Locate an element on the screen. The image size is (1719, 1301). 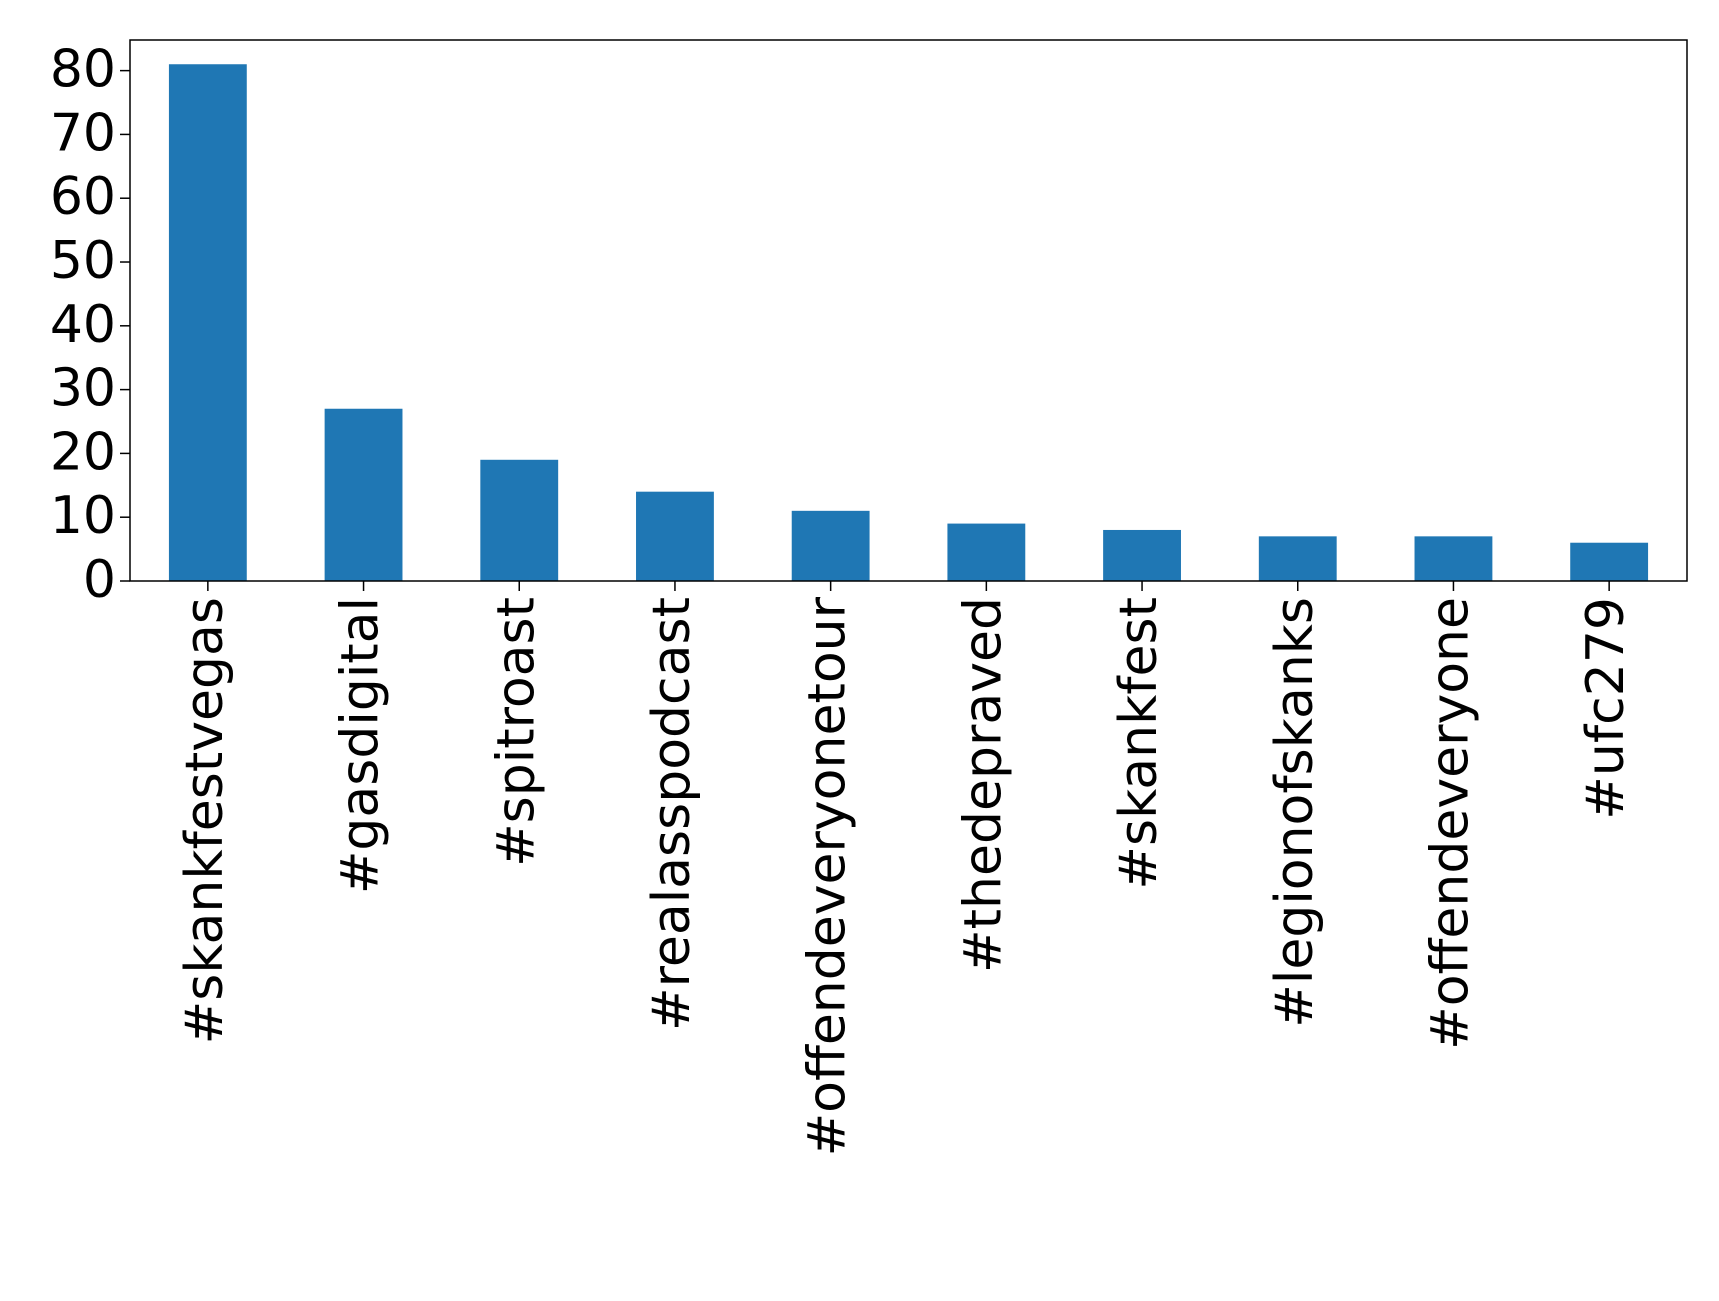
x-tick-label: #gasdigital is located at coordinates (361, 745).